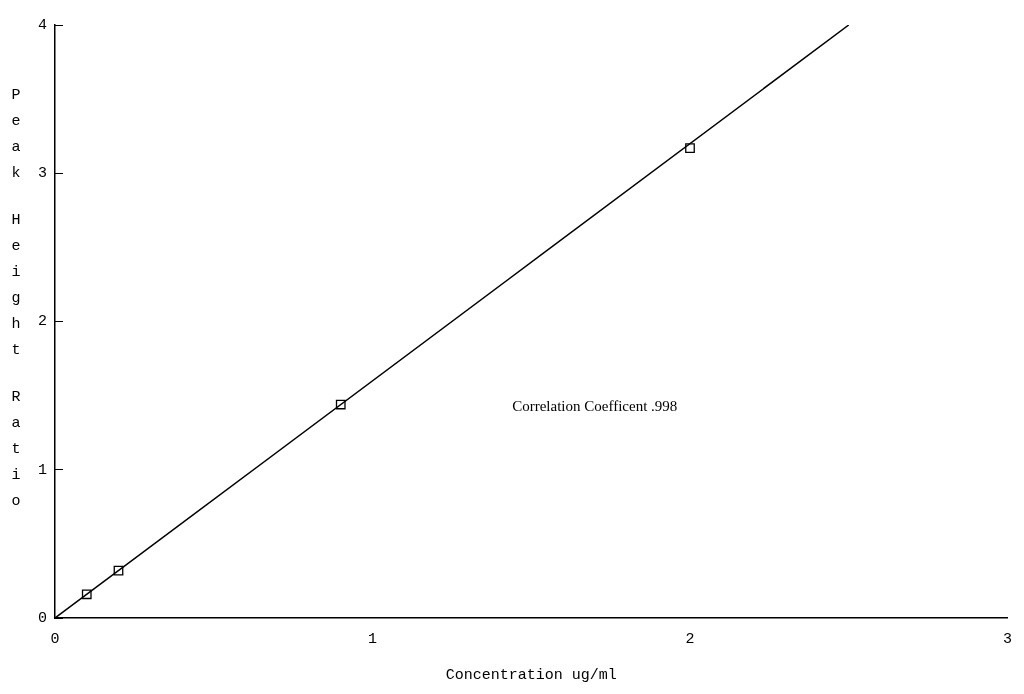 Image resolution: width=1024 pixels, height=694 pixels. I want to click on y-tick-label: 0, so click(42, 618).